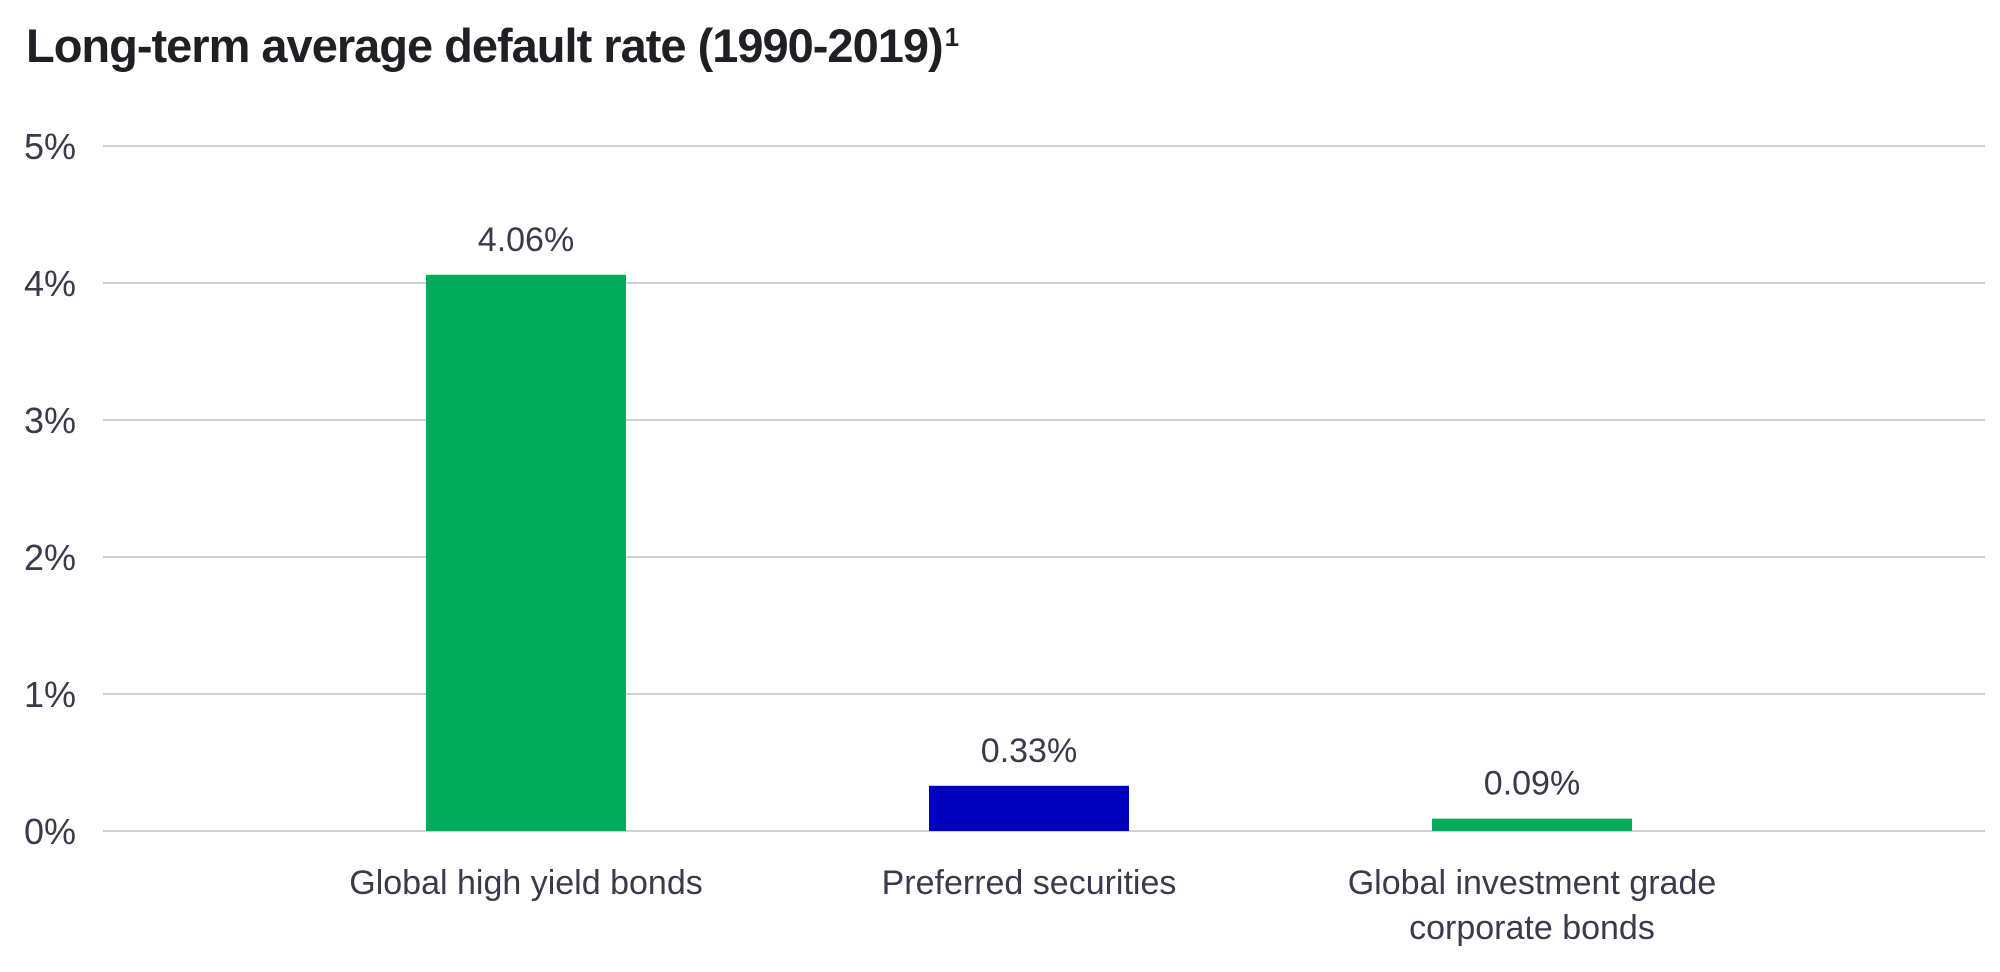  I want to click on category-label-line: Preferred securities, so click(1029, 883).